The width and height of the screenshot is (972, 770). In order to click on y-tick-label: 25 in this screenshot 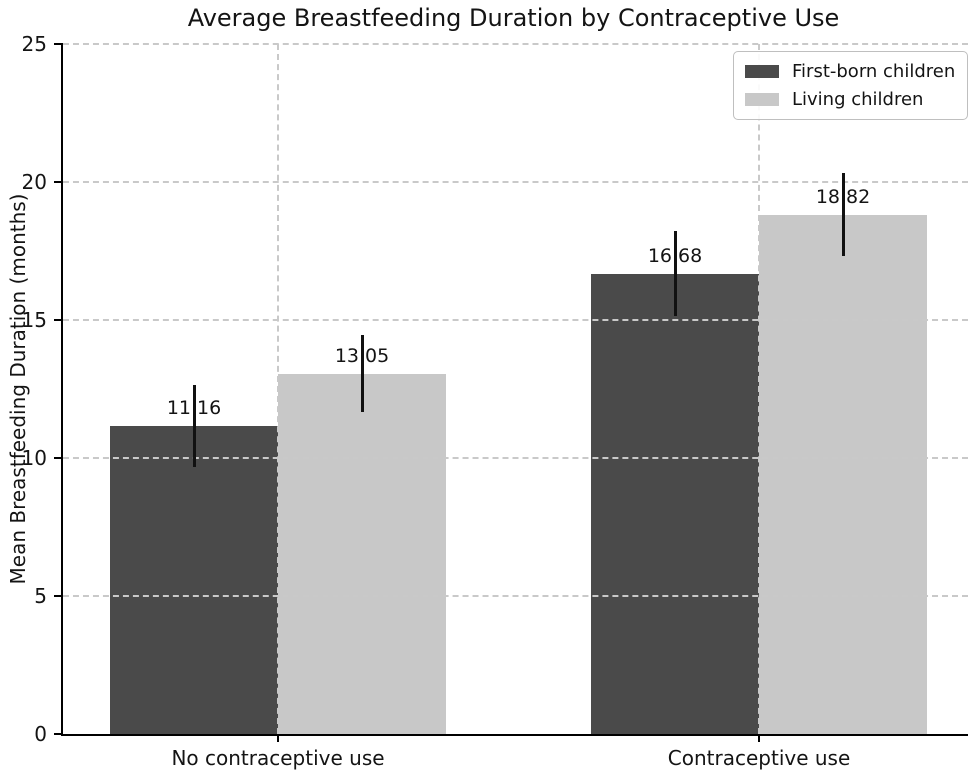, I will do `click(34, 44)`.